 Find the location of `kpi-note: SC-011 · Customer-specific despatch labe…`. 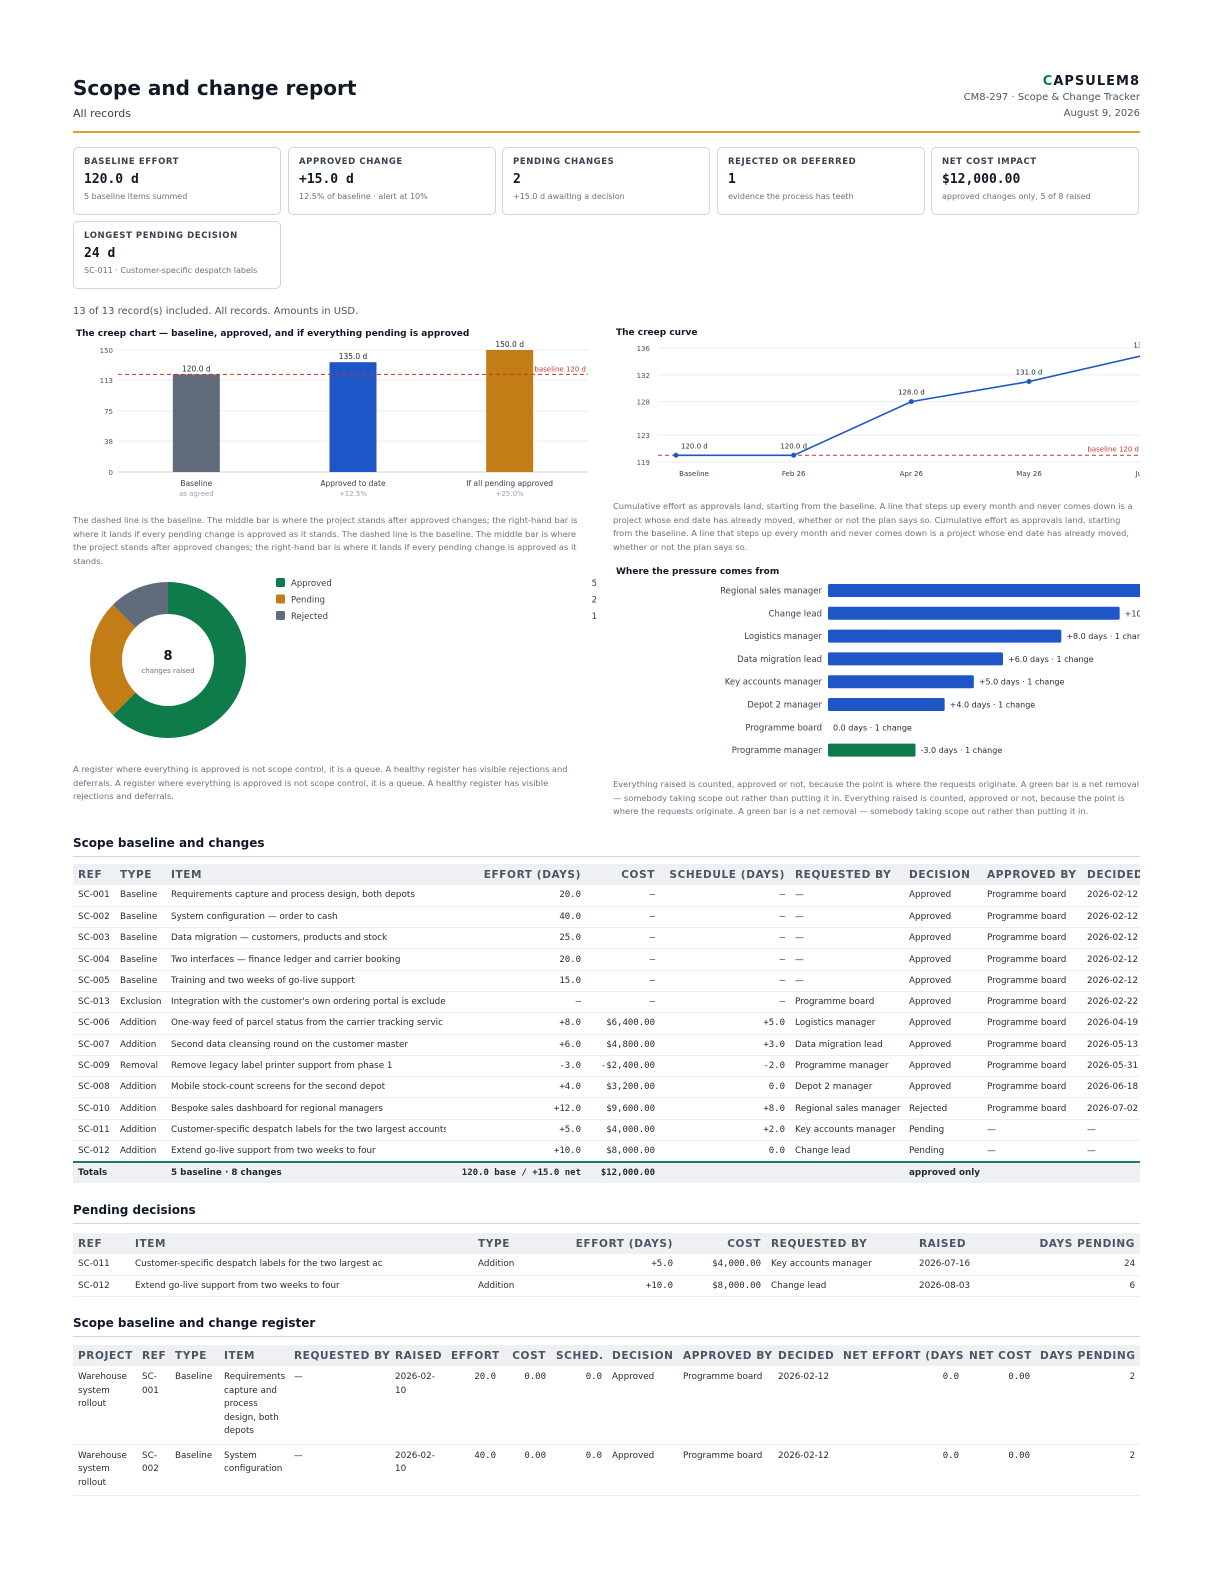

kpi-note: SC-011 · Customer-specific despatch labe… is located at coordinates (171, 270).